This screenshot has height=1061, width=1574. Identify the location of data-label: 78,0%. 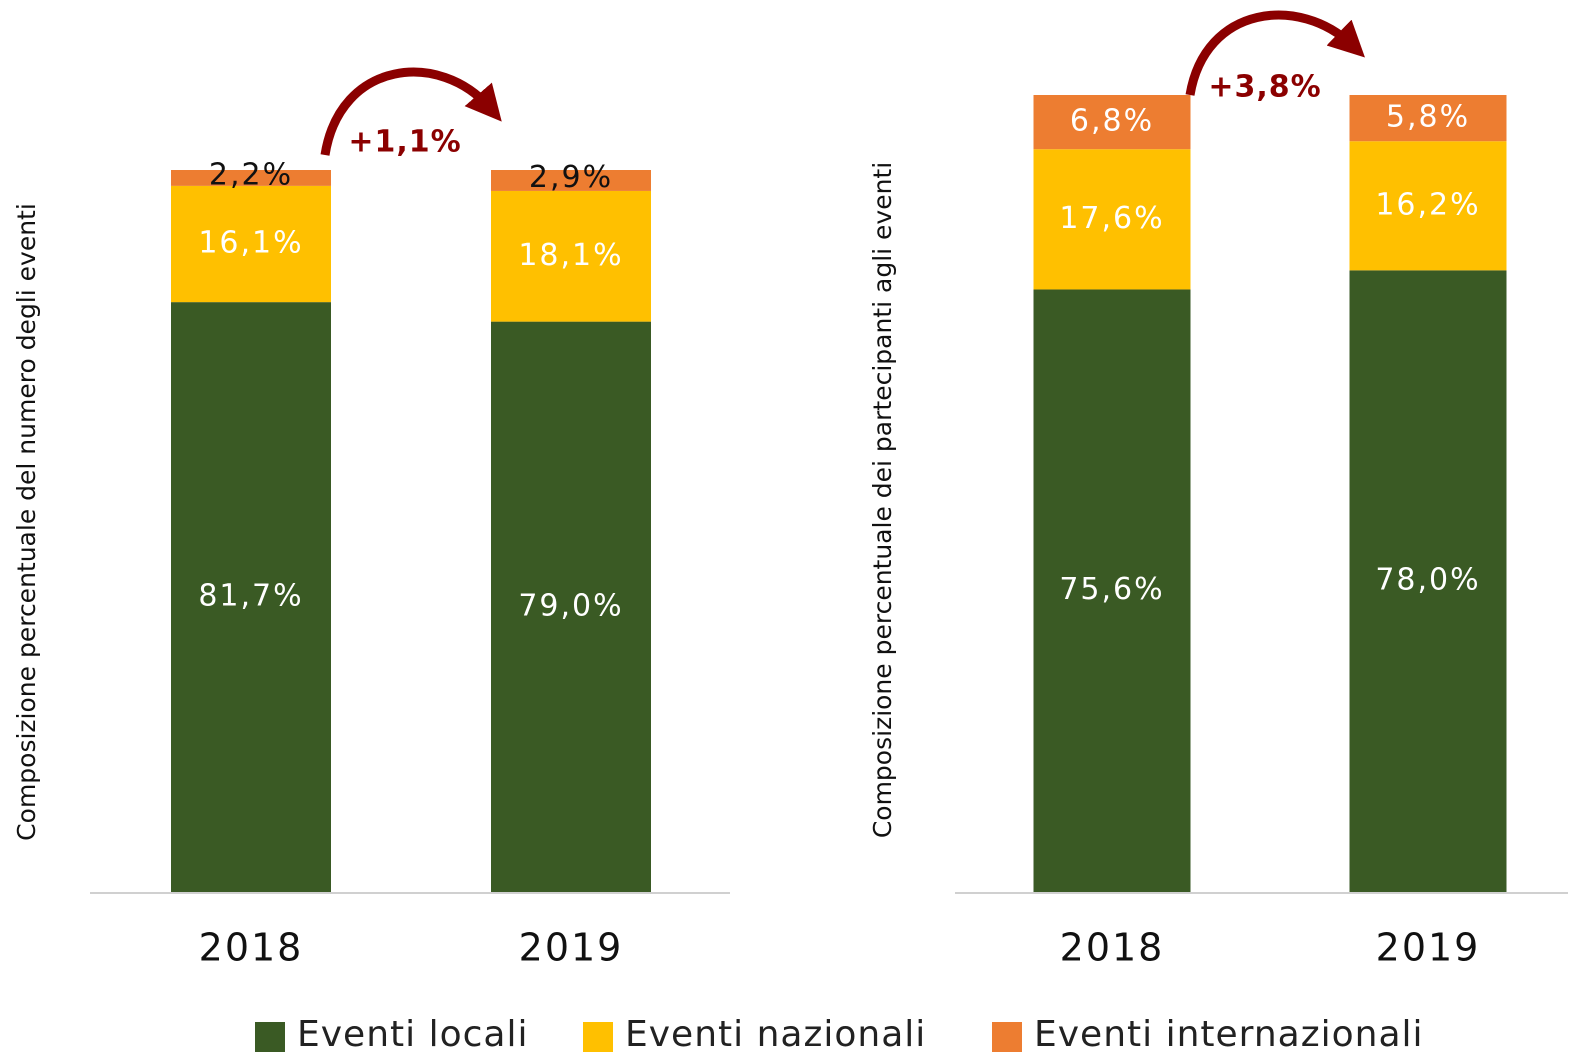
(1427, 580).